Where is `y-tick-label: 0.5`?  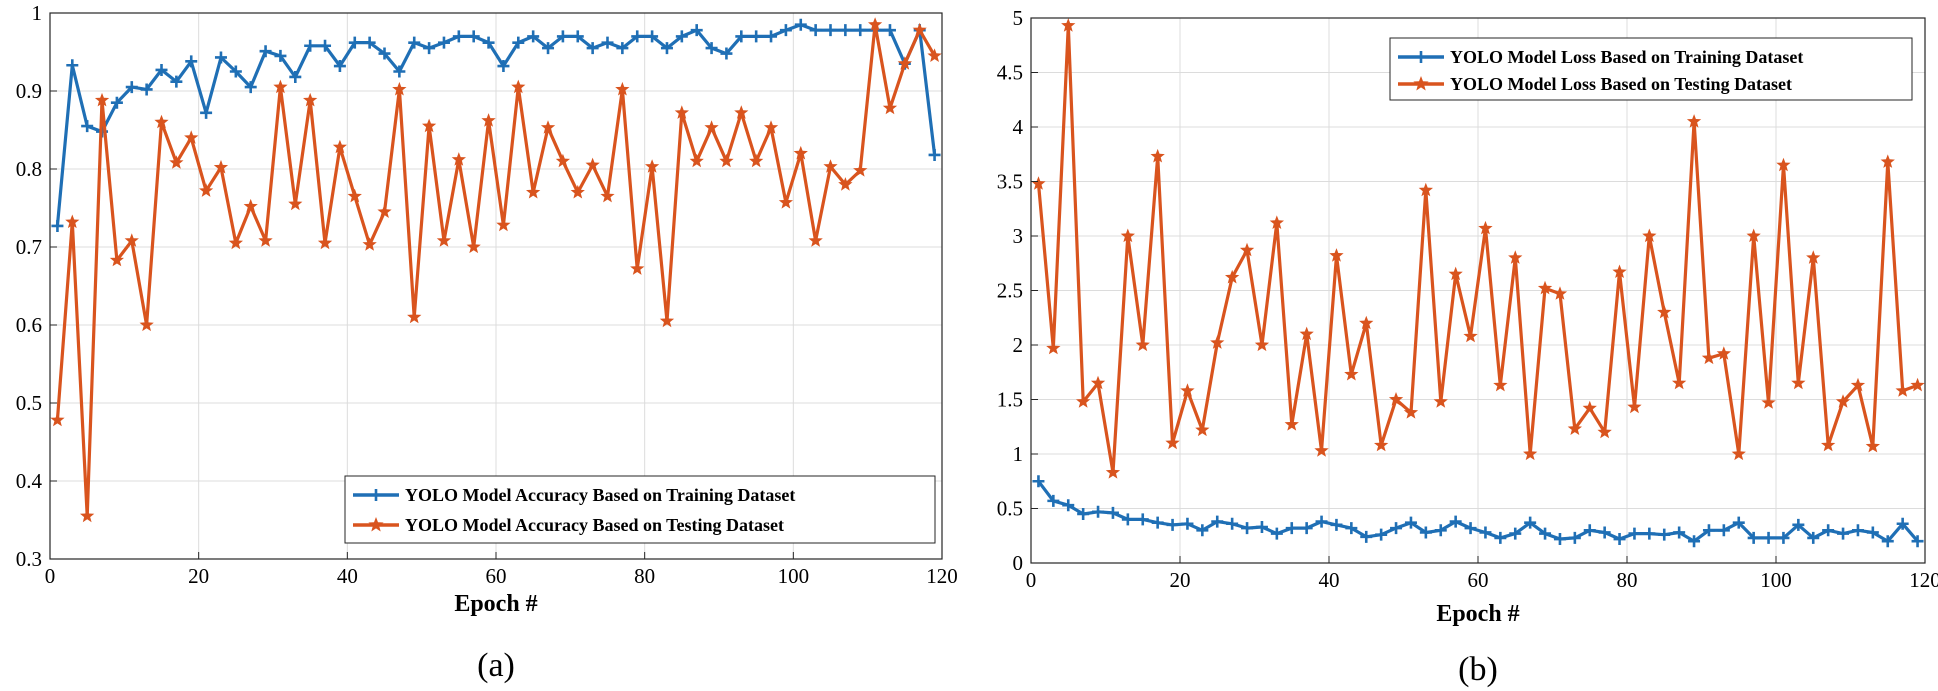 y-tick-label: 0.5 is located at coordinates (1010, 509).